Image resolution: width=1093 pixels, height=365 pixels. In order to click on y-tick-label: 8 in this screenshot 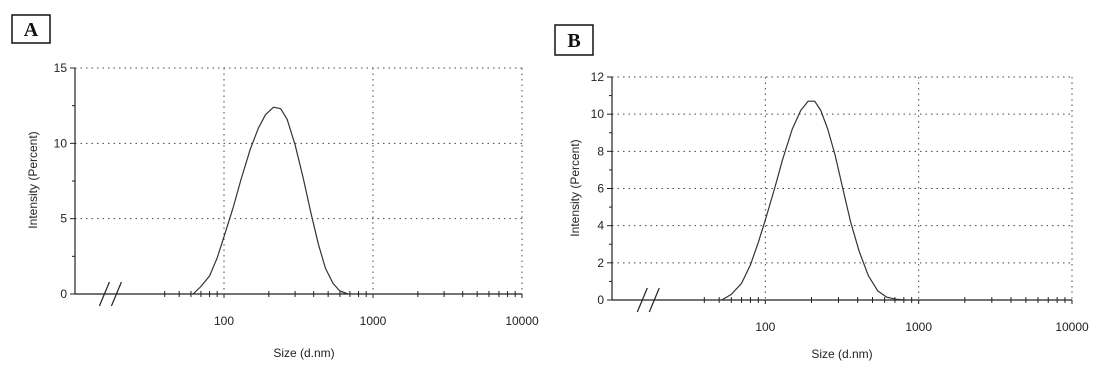, I will do `click(600, 151)`.